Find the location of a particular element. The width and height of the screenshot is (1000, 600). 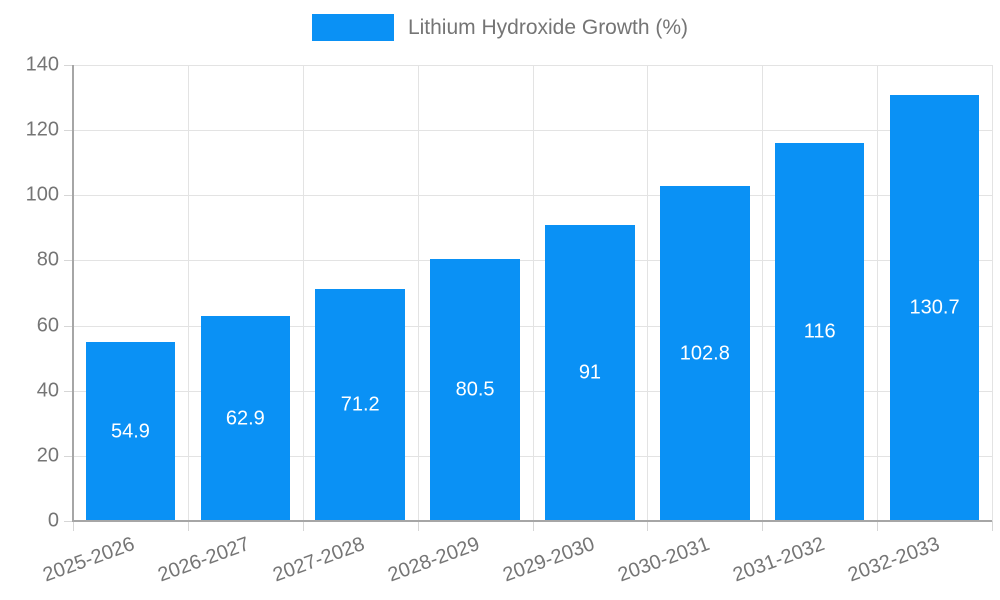

x-axis-line is located at coordinates (532, 521).